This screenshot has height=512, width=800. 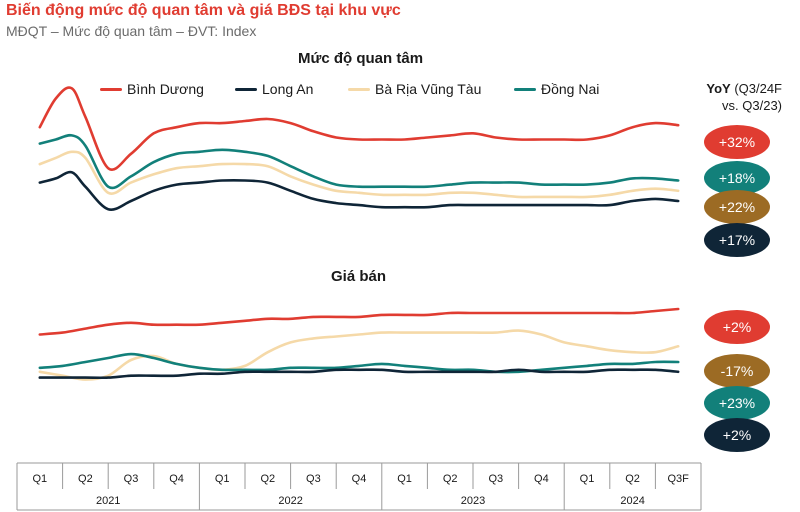 I want to click on yoy-badge-price-ba-ria-vung-tau: -17%, so click(x=737, y=371).